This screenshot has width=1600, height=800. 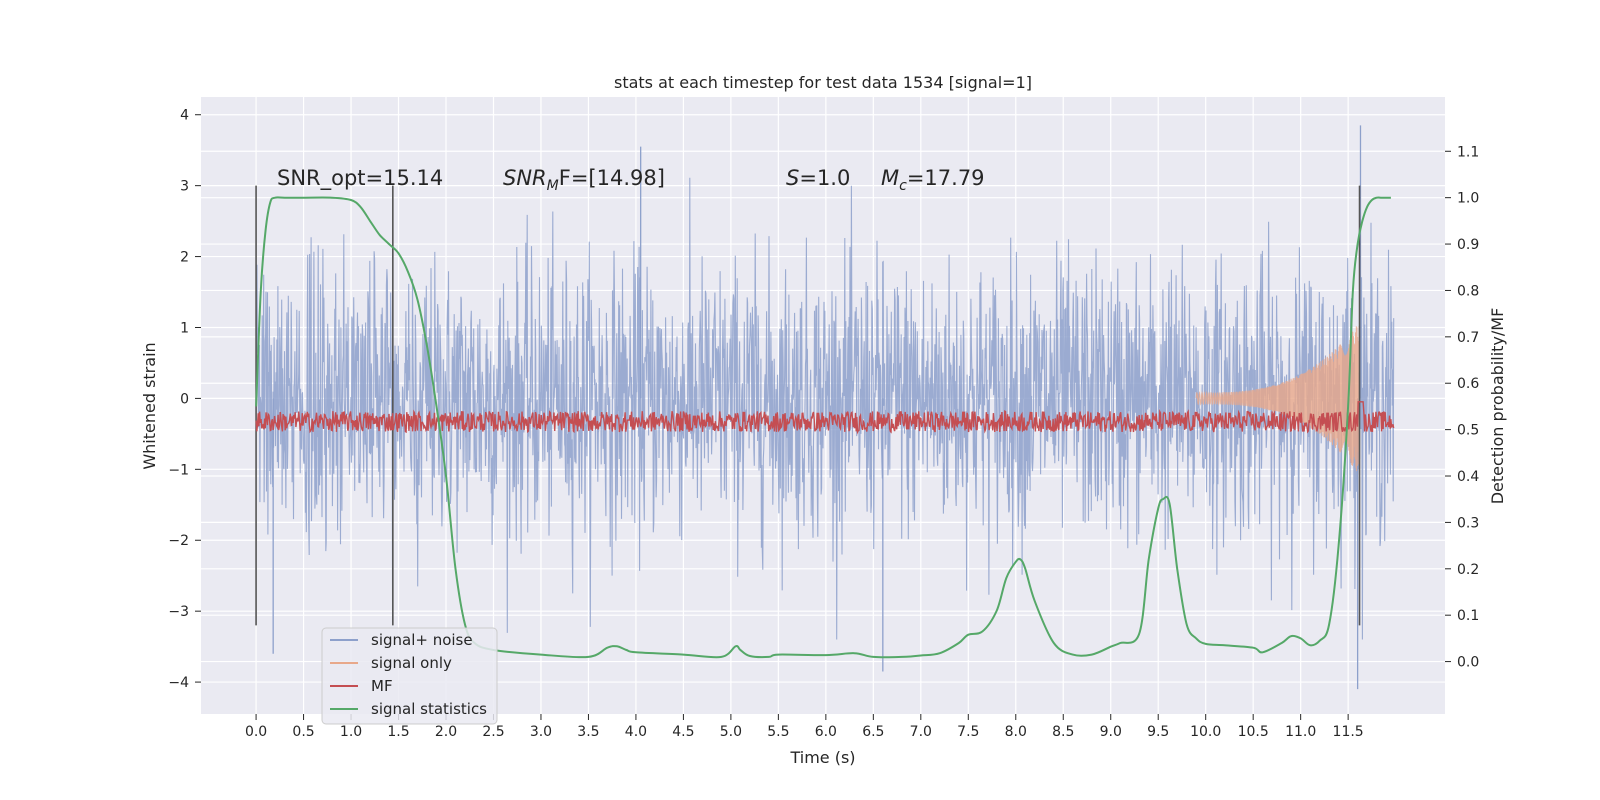 I want to click on legend-label-mf: MF, so click(x=382, y=686).